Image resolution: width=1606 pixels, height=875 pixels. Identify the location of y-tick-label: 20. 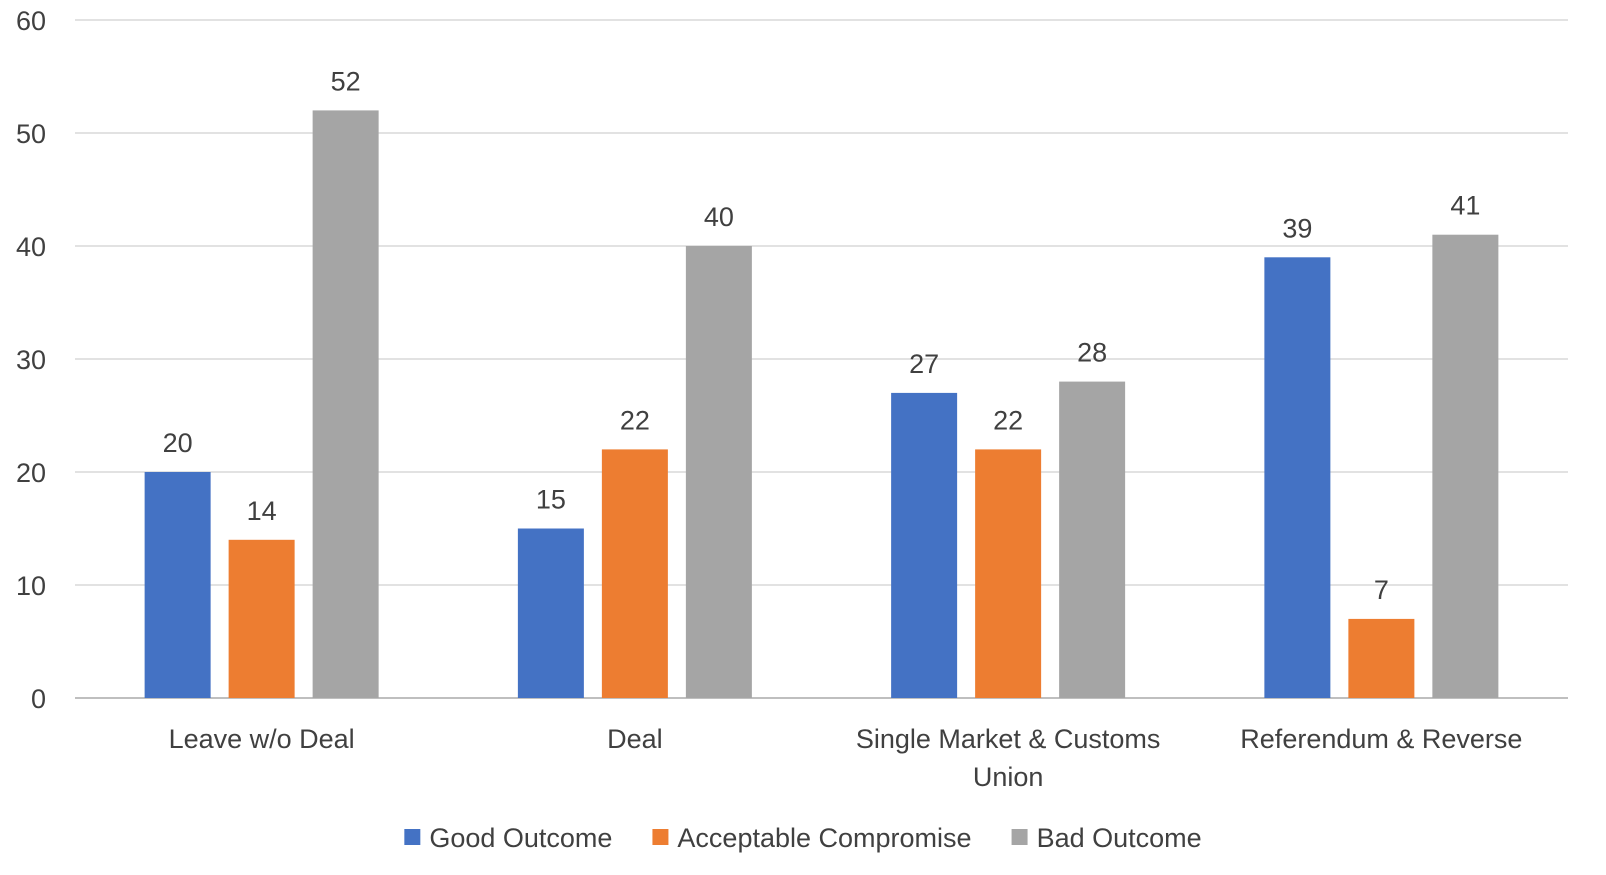
(31, 473).